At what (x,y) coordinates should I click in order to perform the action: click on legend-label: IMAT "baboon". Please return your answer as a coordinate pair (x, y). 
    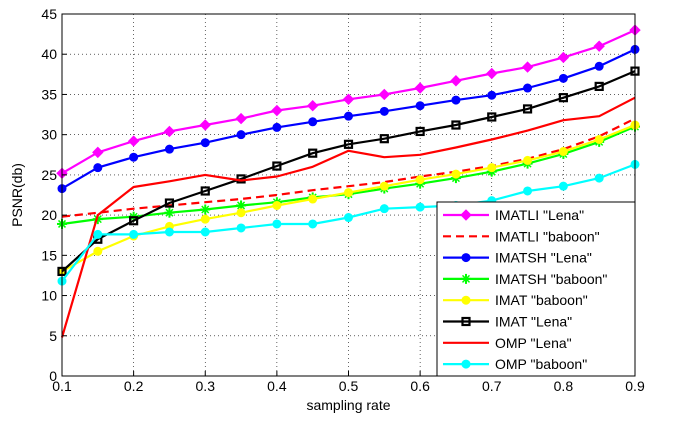
    Looking at the image, I should click on (541, 300).